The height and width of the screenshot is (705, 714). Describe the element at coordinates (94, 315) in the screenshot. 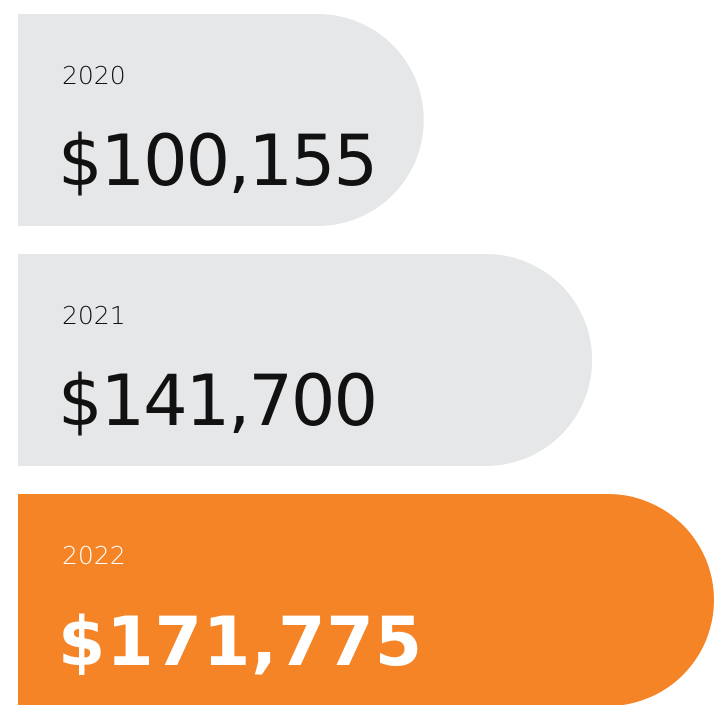

I see `category-label: 2021` at that location.